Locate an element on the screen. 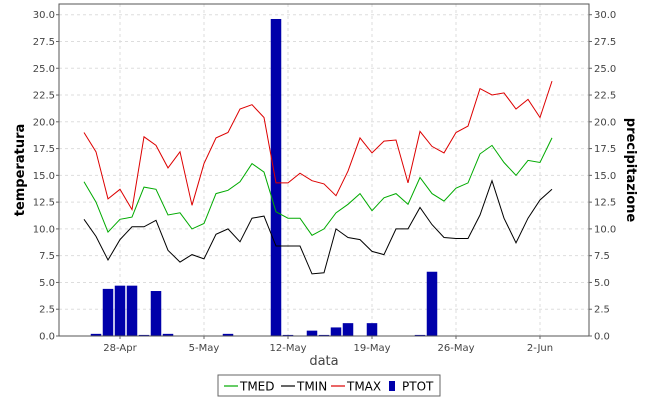 This screenshot has height=404, width=650. legend-box is located at coordinates (329, 385).